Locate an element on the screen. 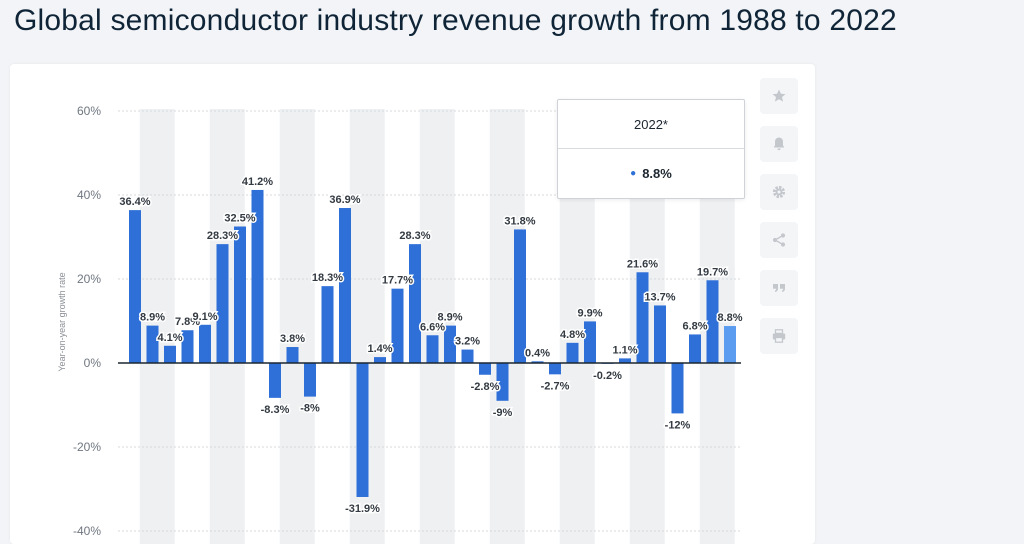 This screenshot has width=1024, height=544. notification-button is located at coordinates (779, 144).